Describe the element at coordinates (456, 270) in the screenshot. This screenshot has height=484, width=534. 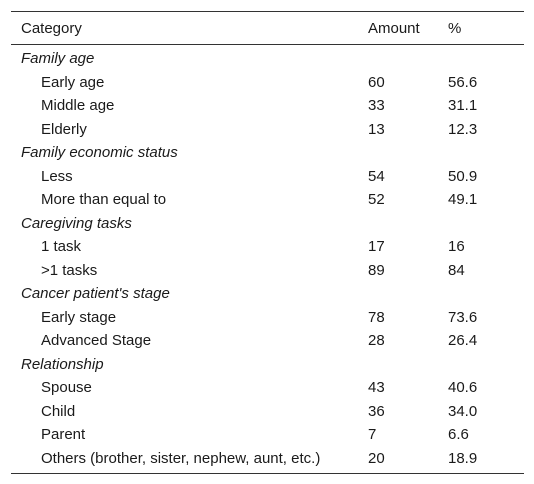
I see `row-percent: 84` at that location.